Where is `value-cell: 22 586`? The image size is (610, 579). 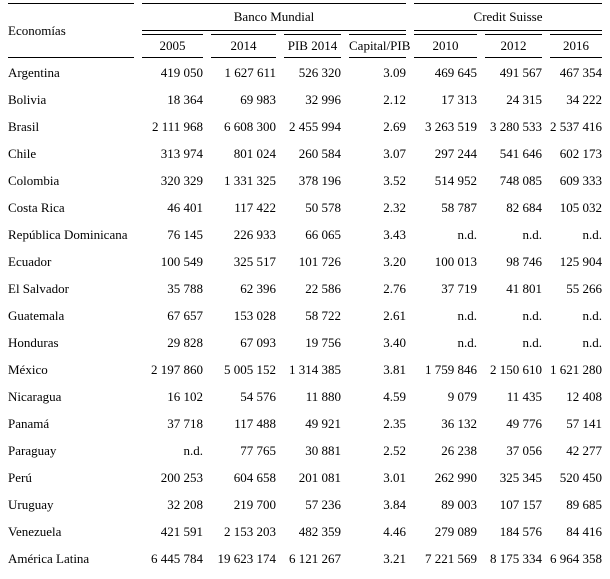 value-cell: 22 586 is located at coordinates (323, 288).